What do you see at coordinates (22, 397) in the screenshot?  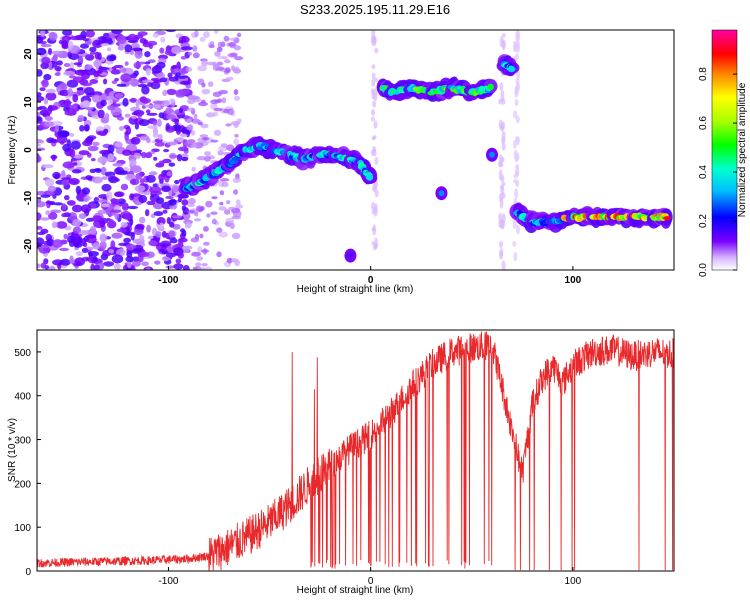 I see `y-tick-label: 400` at bounding box center [22, 397].